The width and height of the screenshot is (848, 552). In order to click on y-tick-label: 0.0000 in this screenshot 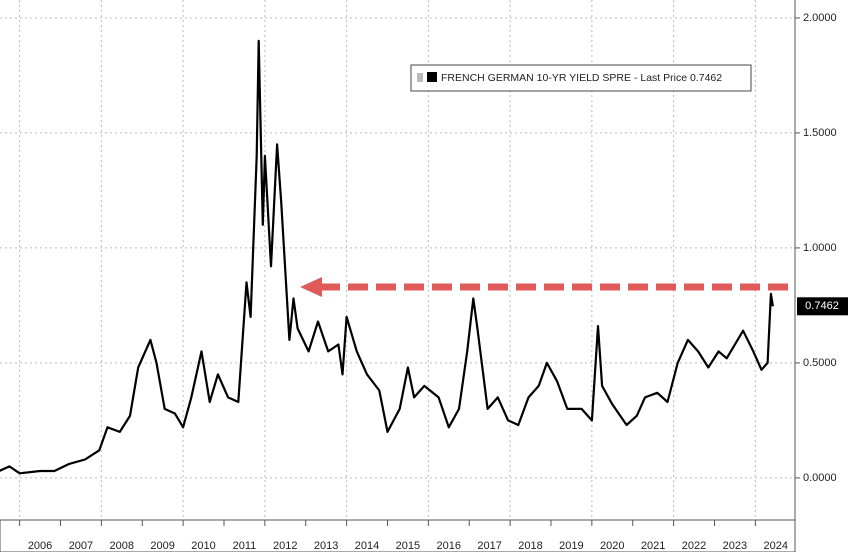, I will do `click(820, 478)`.